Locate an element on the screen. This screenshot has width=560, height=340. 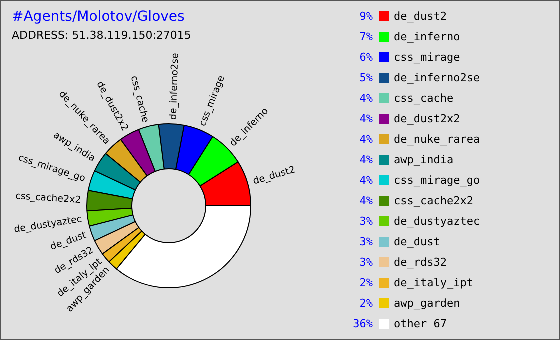
data-label: 6% is located at coordinates (367, 57).